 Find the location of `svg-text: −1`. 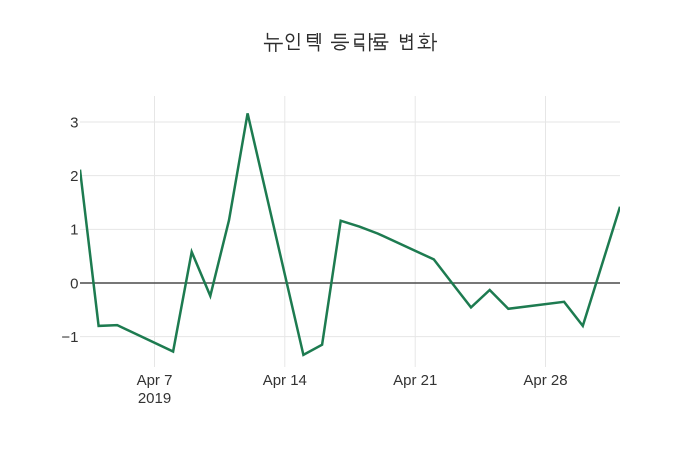

svg-text: −1 is located at coordinates (69, 337).